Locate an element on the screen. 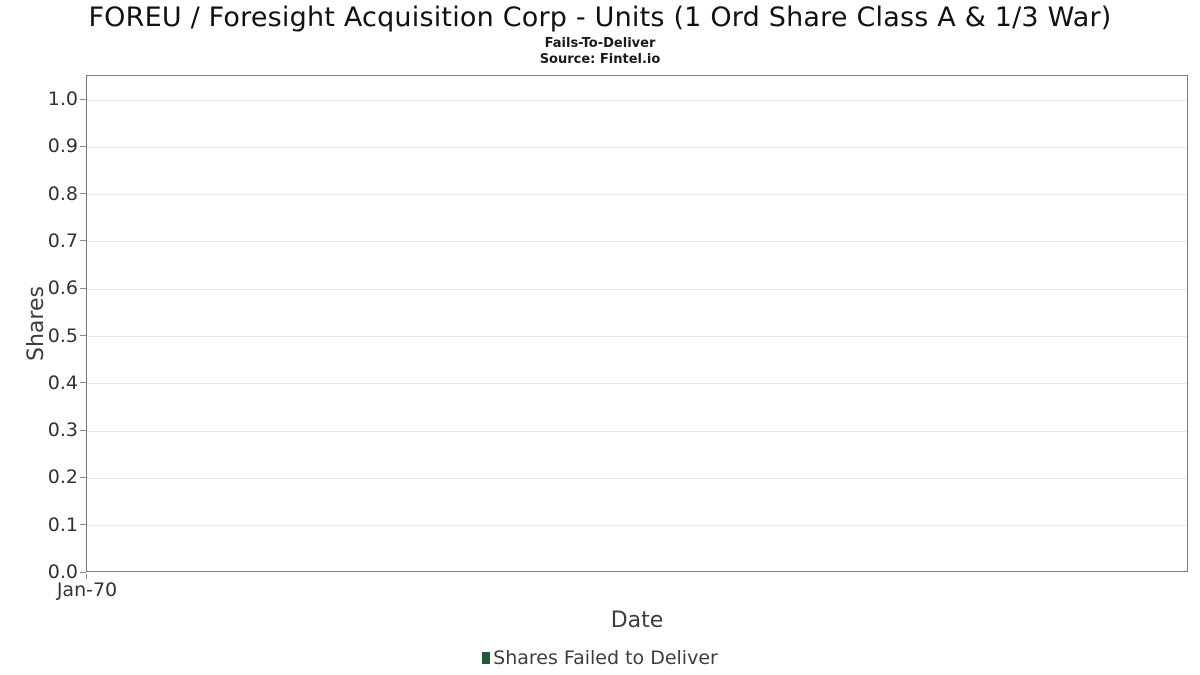 The width and height of the screenshot is (1200, 675). y-tick-label: 0.7 is located at coordinates (62, 240).